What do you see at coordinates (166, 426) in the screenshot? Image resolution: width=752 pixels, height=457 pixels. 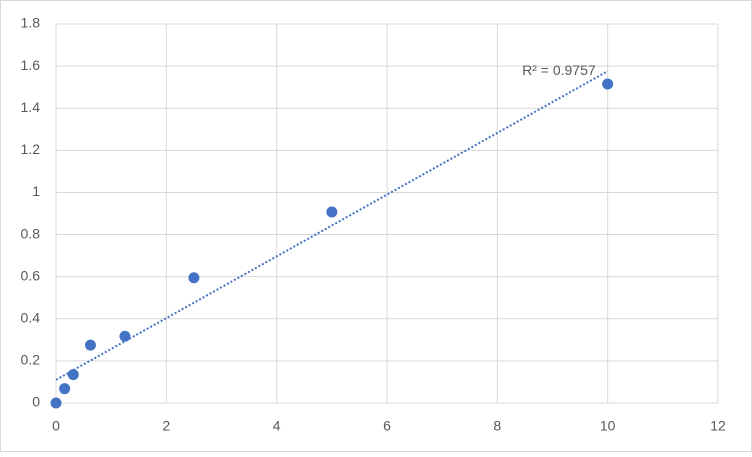 I see `x-tick-label: 2` at bounding box center [166, 426].